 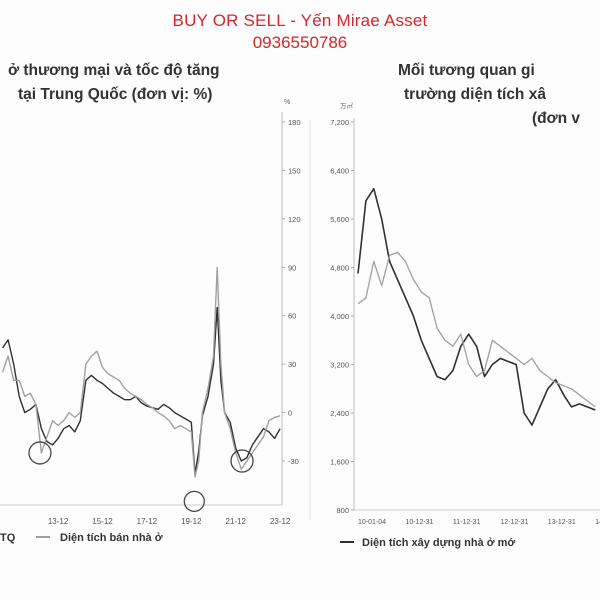 What do you see at coordinates (372, 522) in the screenshot?
I see `right-x-tick-label: 10-01-04` at bounding box center [372, 522].